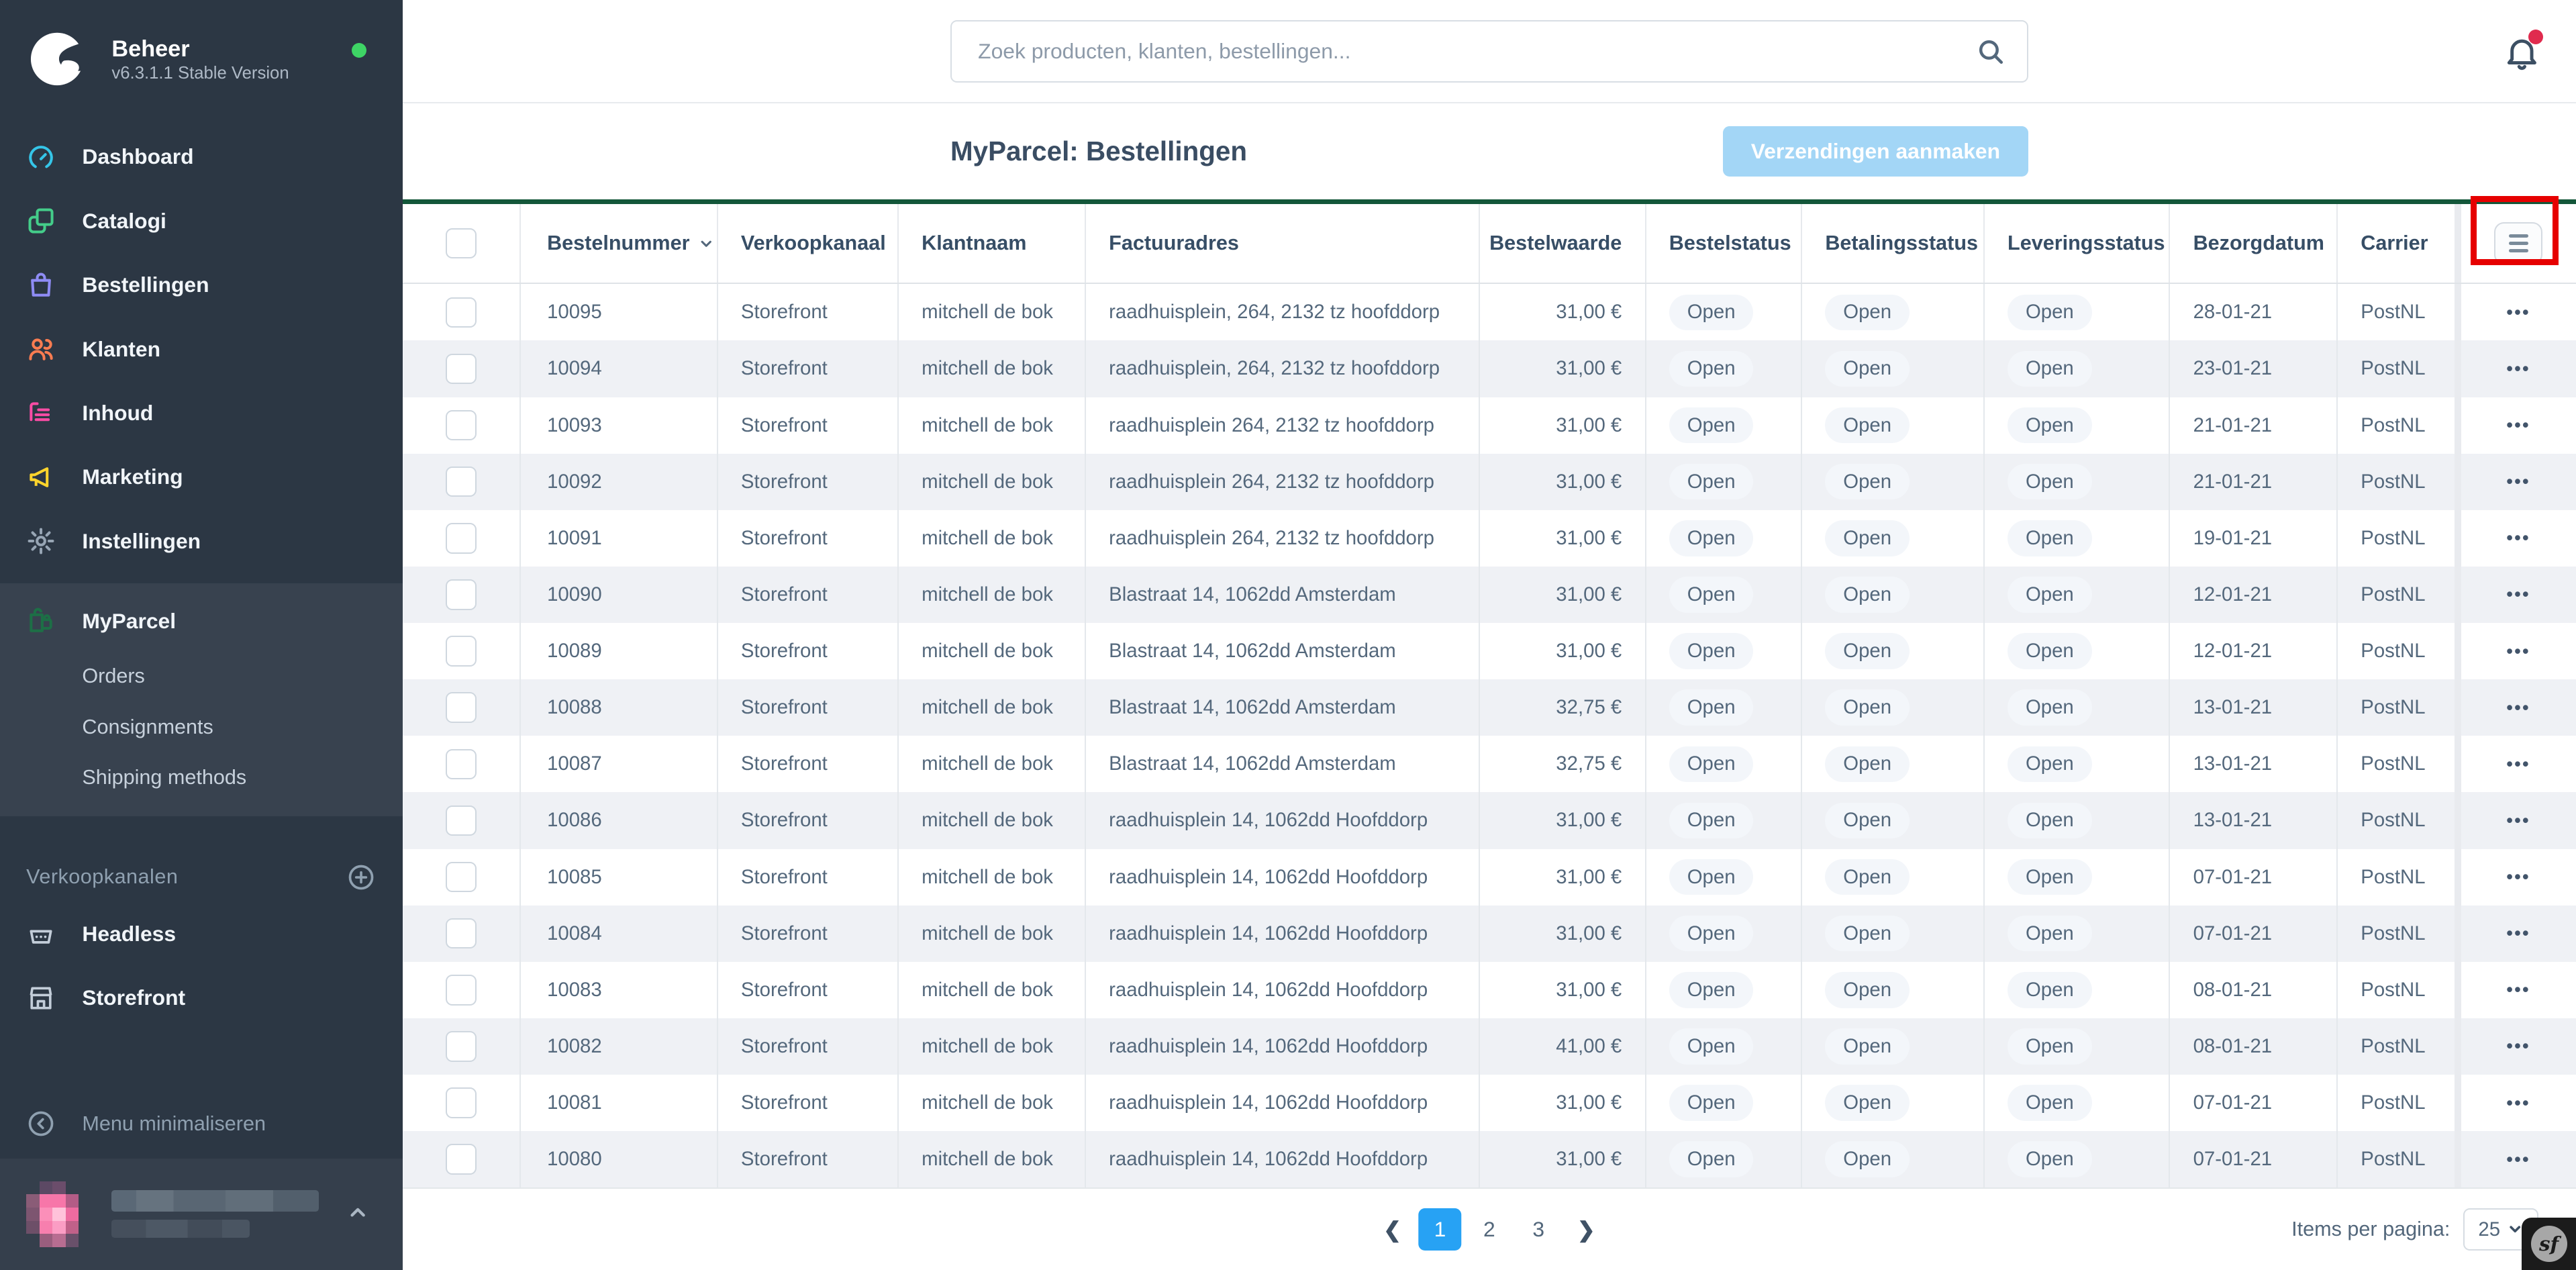  I want to click on symfony-profiler-button: sf, so click(2549, 1244).